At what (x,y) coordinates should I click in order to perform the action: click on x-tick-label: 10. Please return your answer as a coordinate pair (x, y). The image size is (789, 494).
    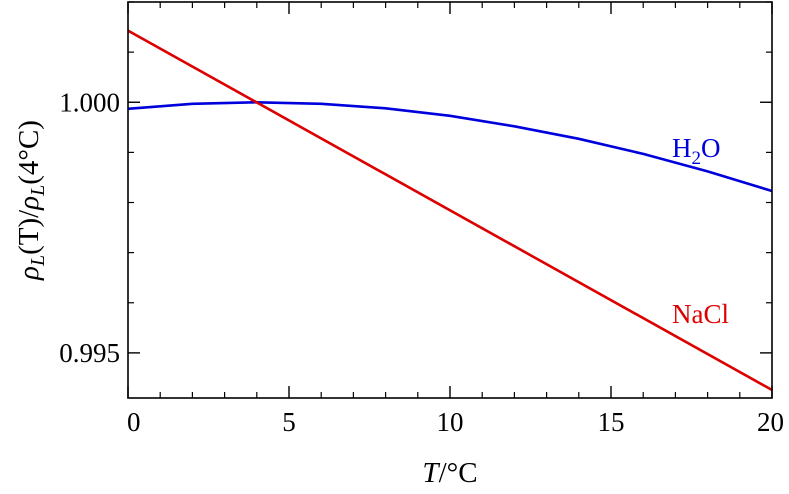
    Looking at the image, I should click on (450, 422).